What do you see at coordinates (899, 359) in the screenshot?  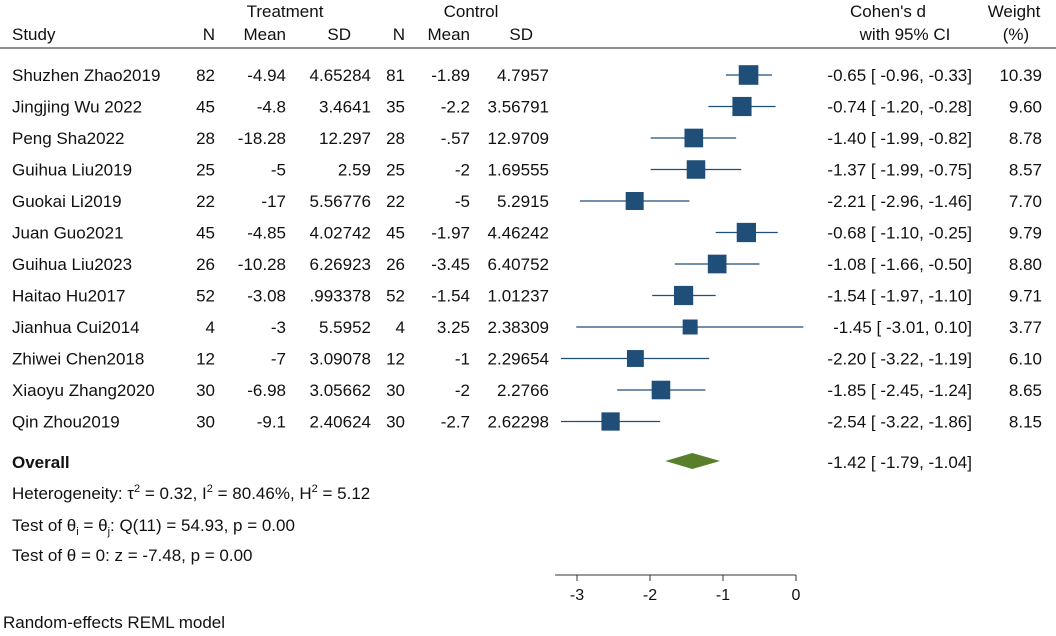 I see `effect-ci-text: -2.20 [ -3.22, -1.19]` at bounding box center [899, 359].